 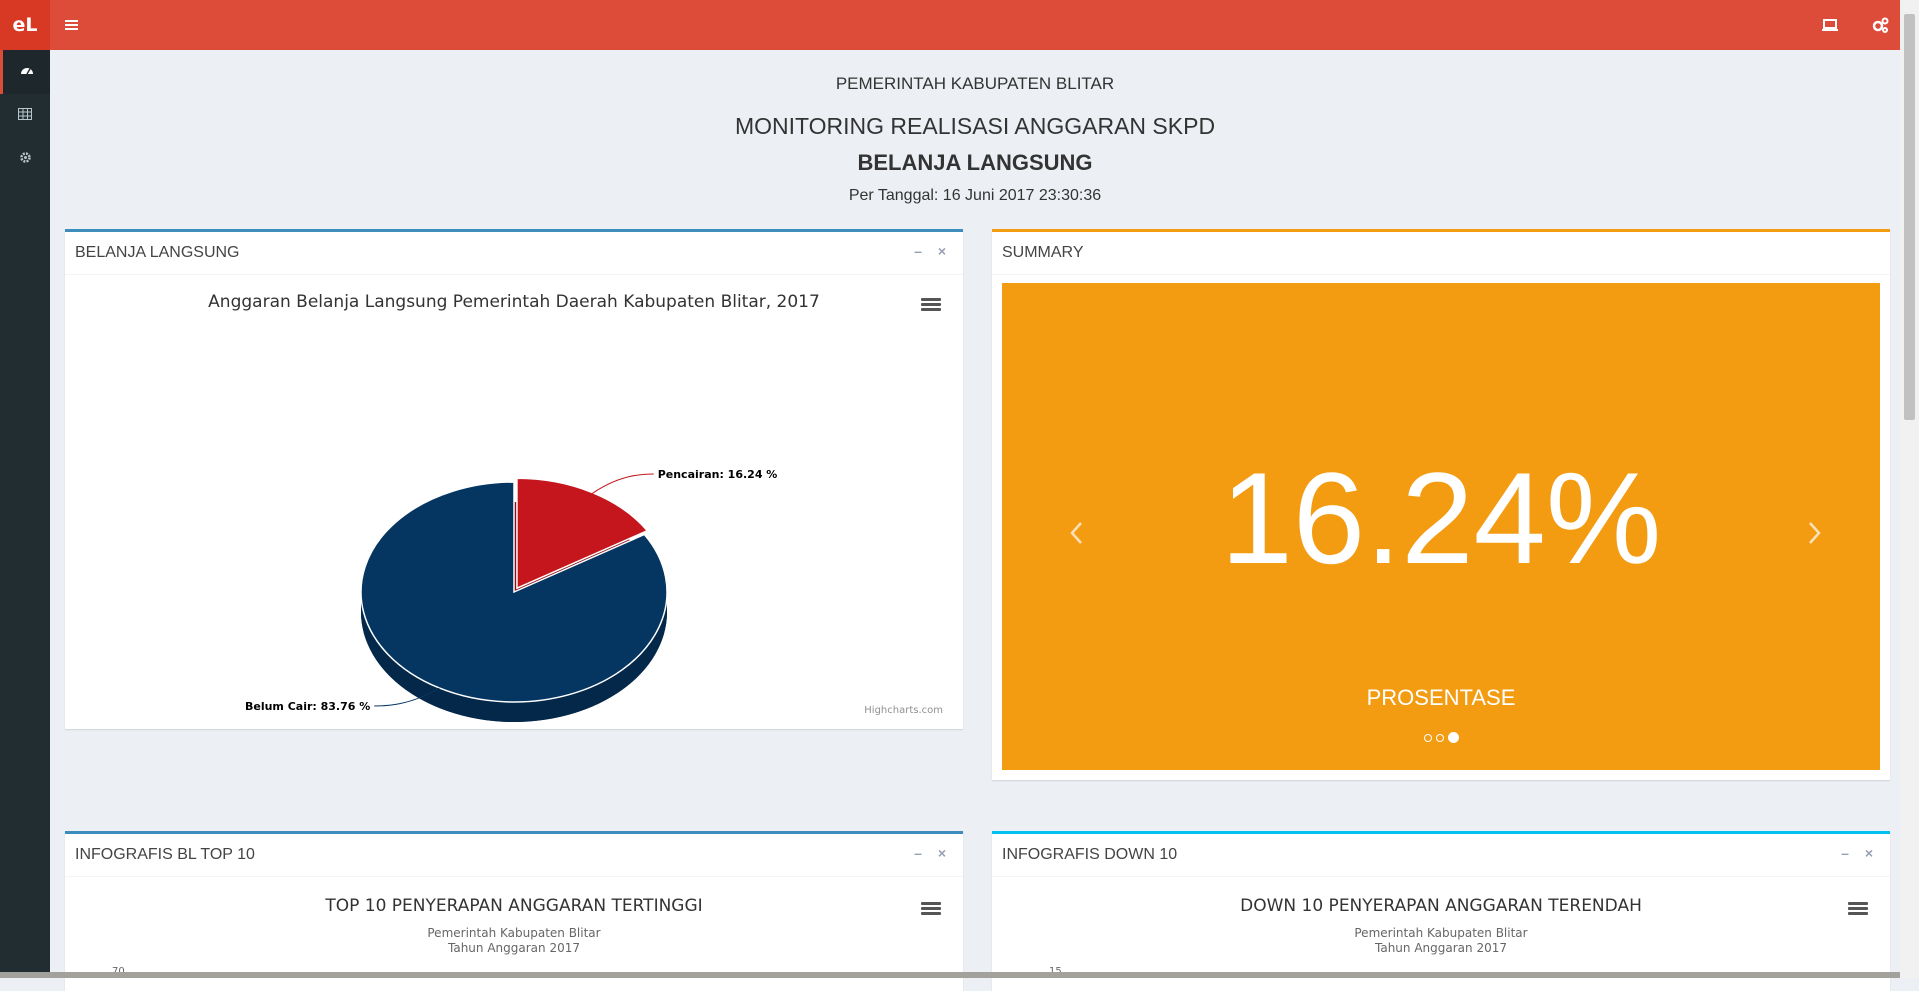 I want to click on panel-title: SUMMARY, so click(x=1043, y=252).